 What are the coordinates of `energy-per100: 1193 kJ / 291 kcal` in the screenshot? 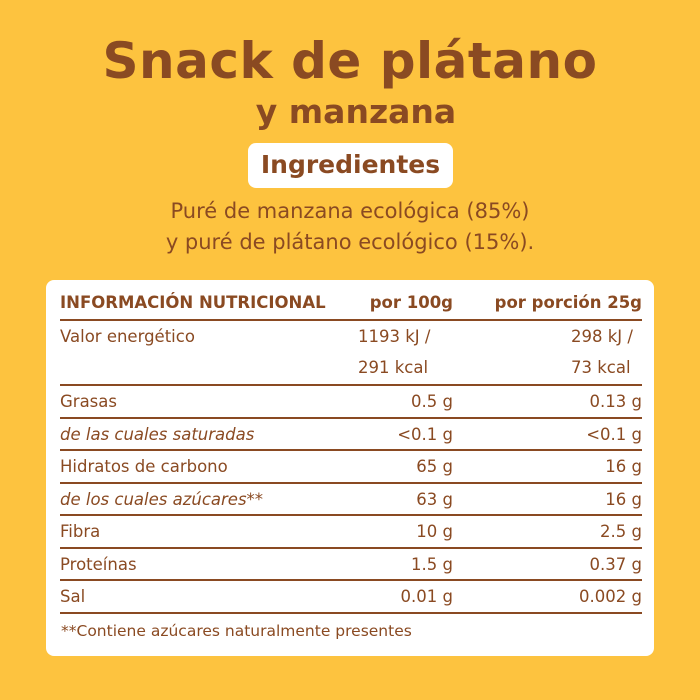 It's located at (404, 352).